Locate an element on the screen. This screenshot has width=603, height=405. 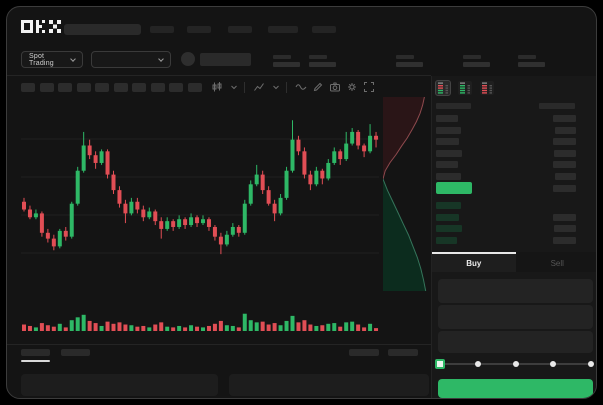
book-bids-icon is located at coordinates (465, 88).